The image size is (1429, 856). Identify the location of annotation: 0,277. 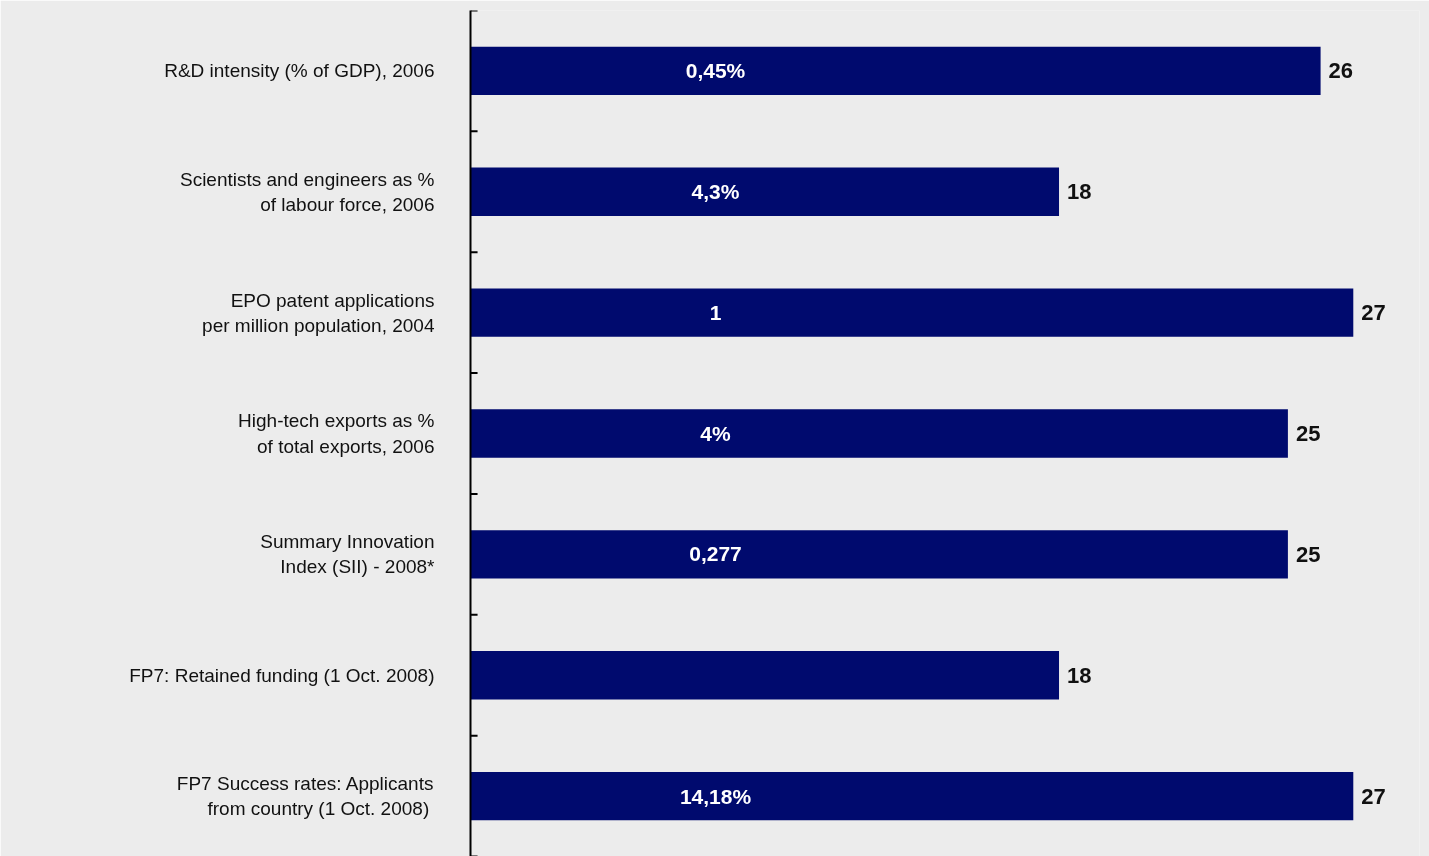
(715, 554).